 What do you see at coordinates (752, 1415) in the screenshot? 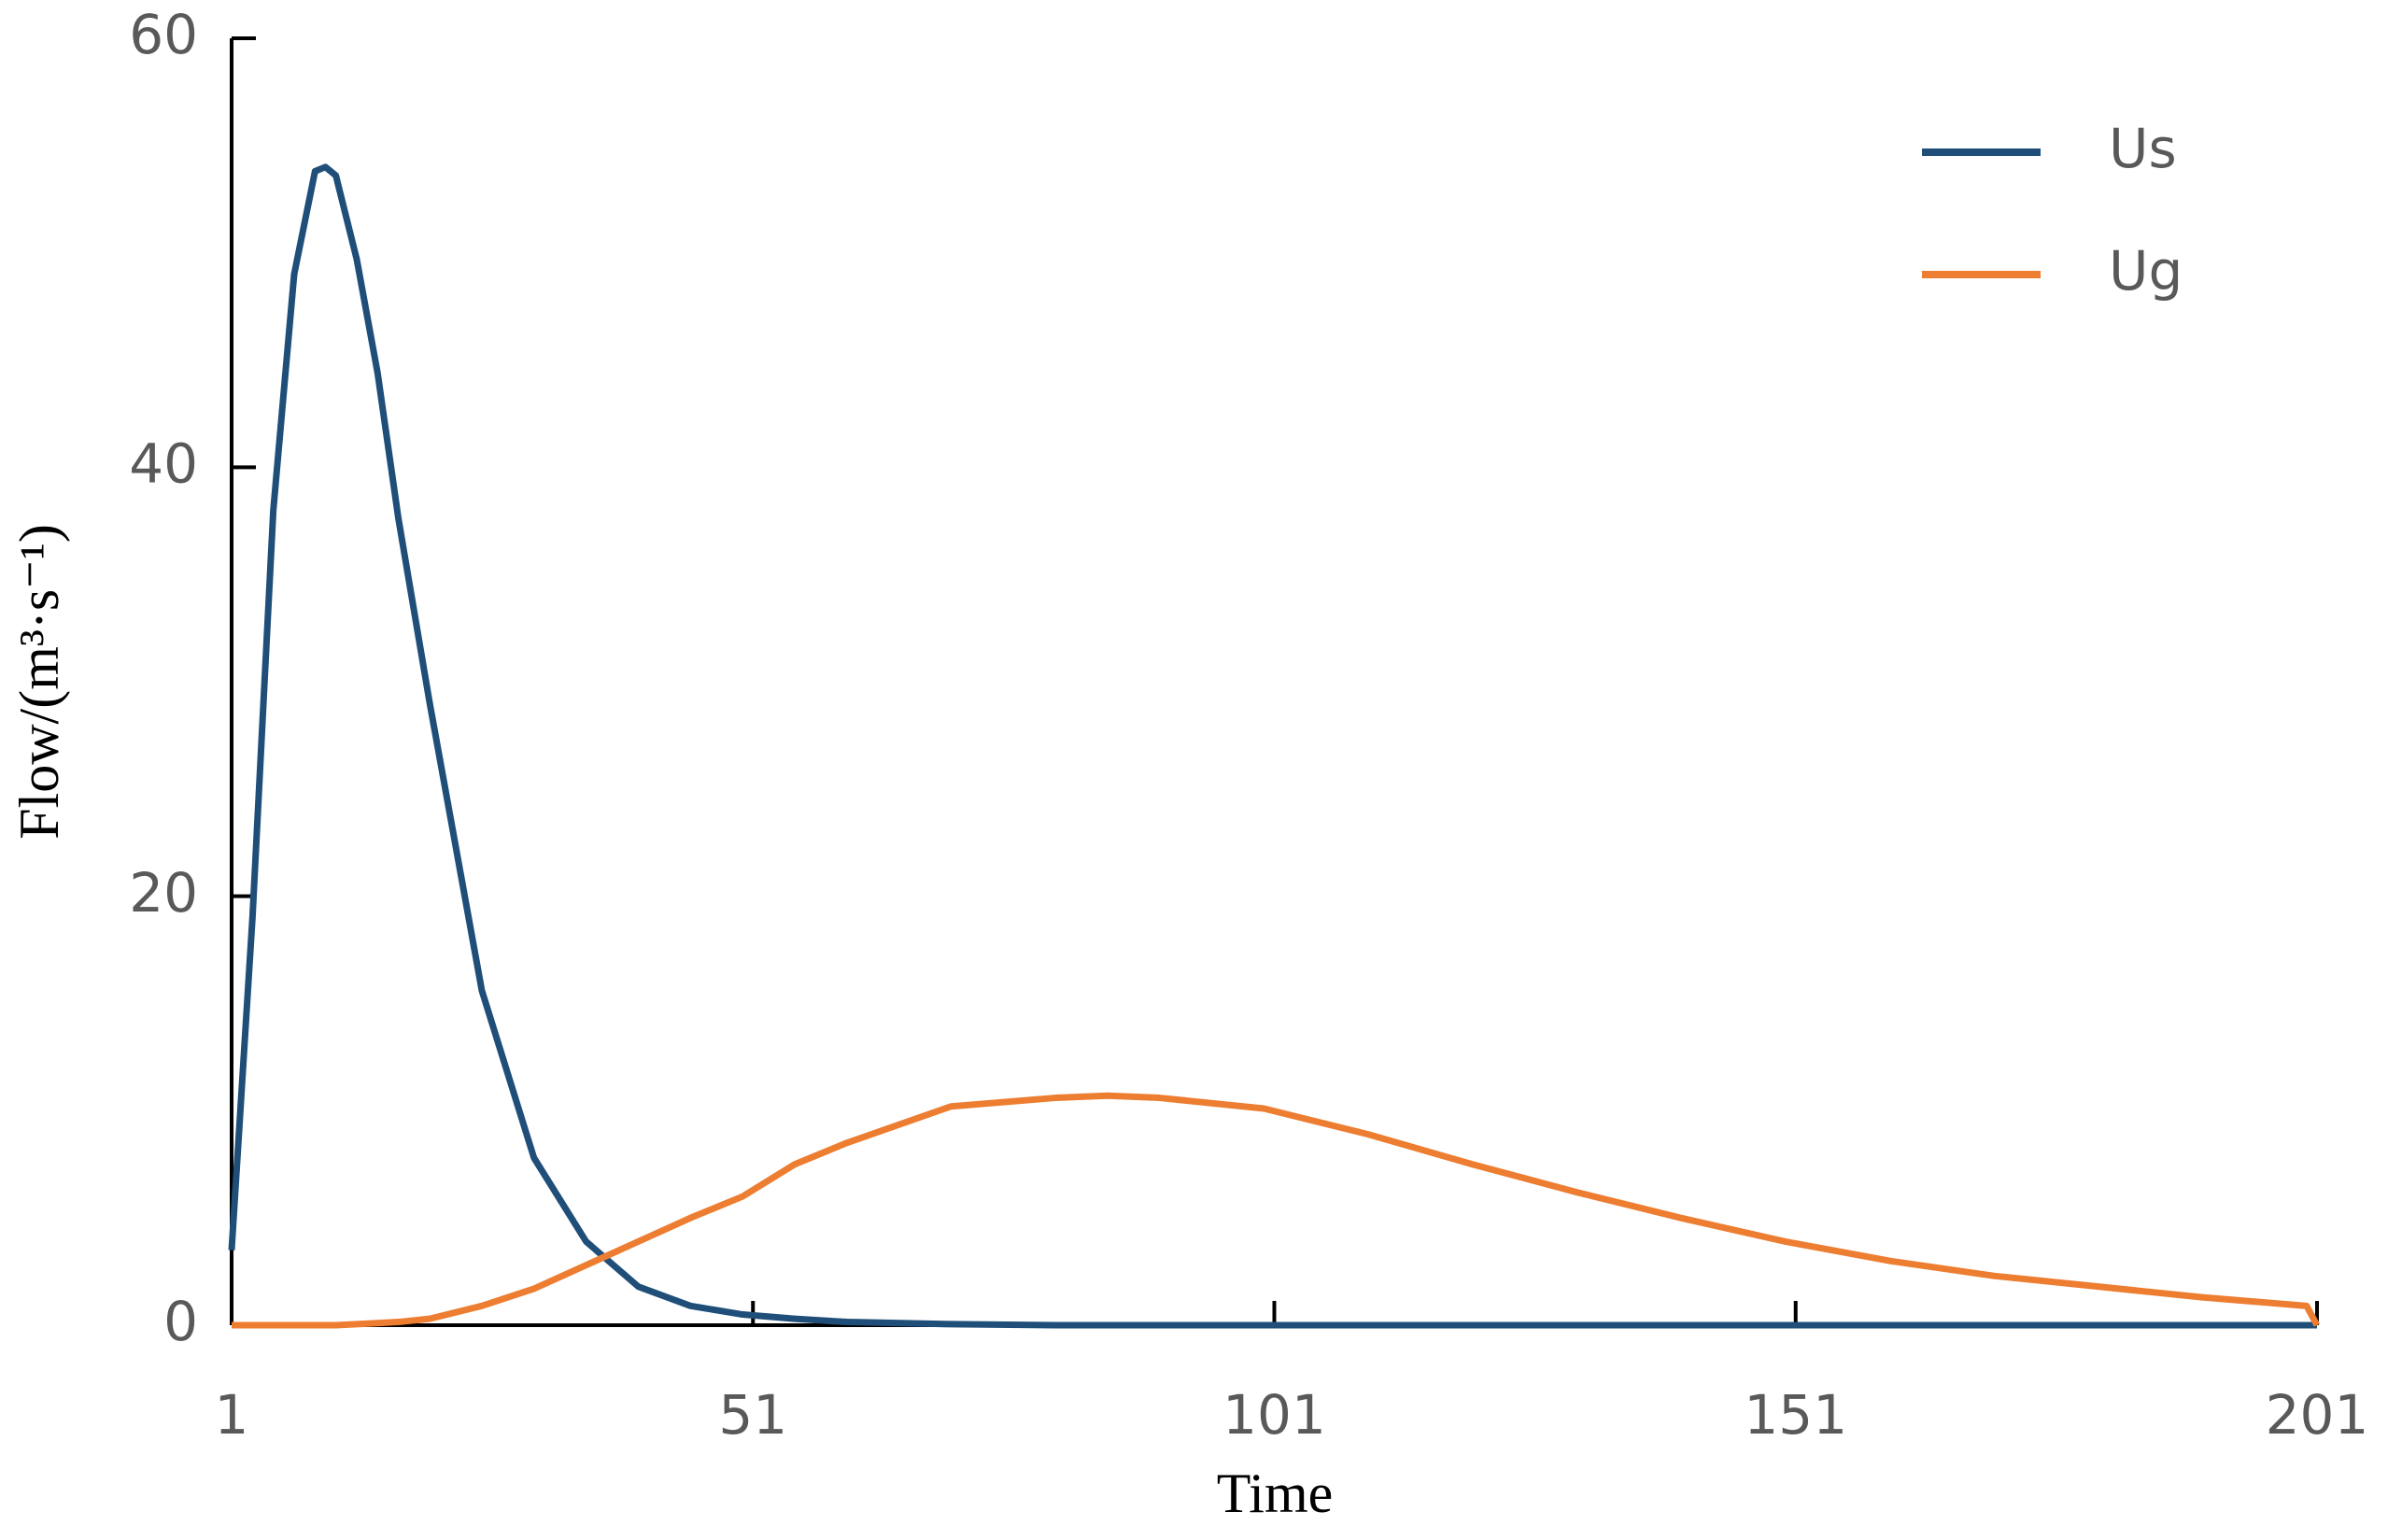
I see `x-tick-label: 51` at bounding box center [752, 1415].